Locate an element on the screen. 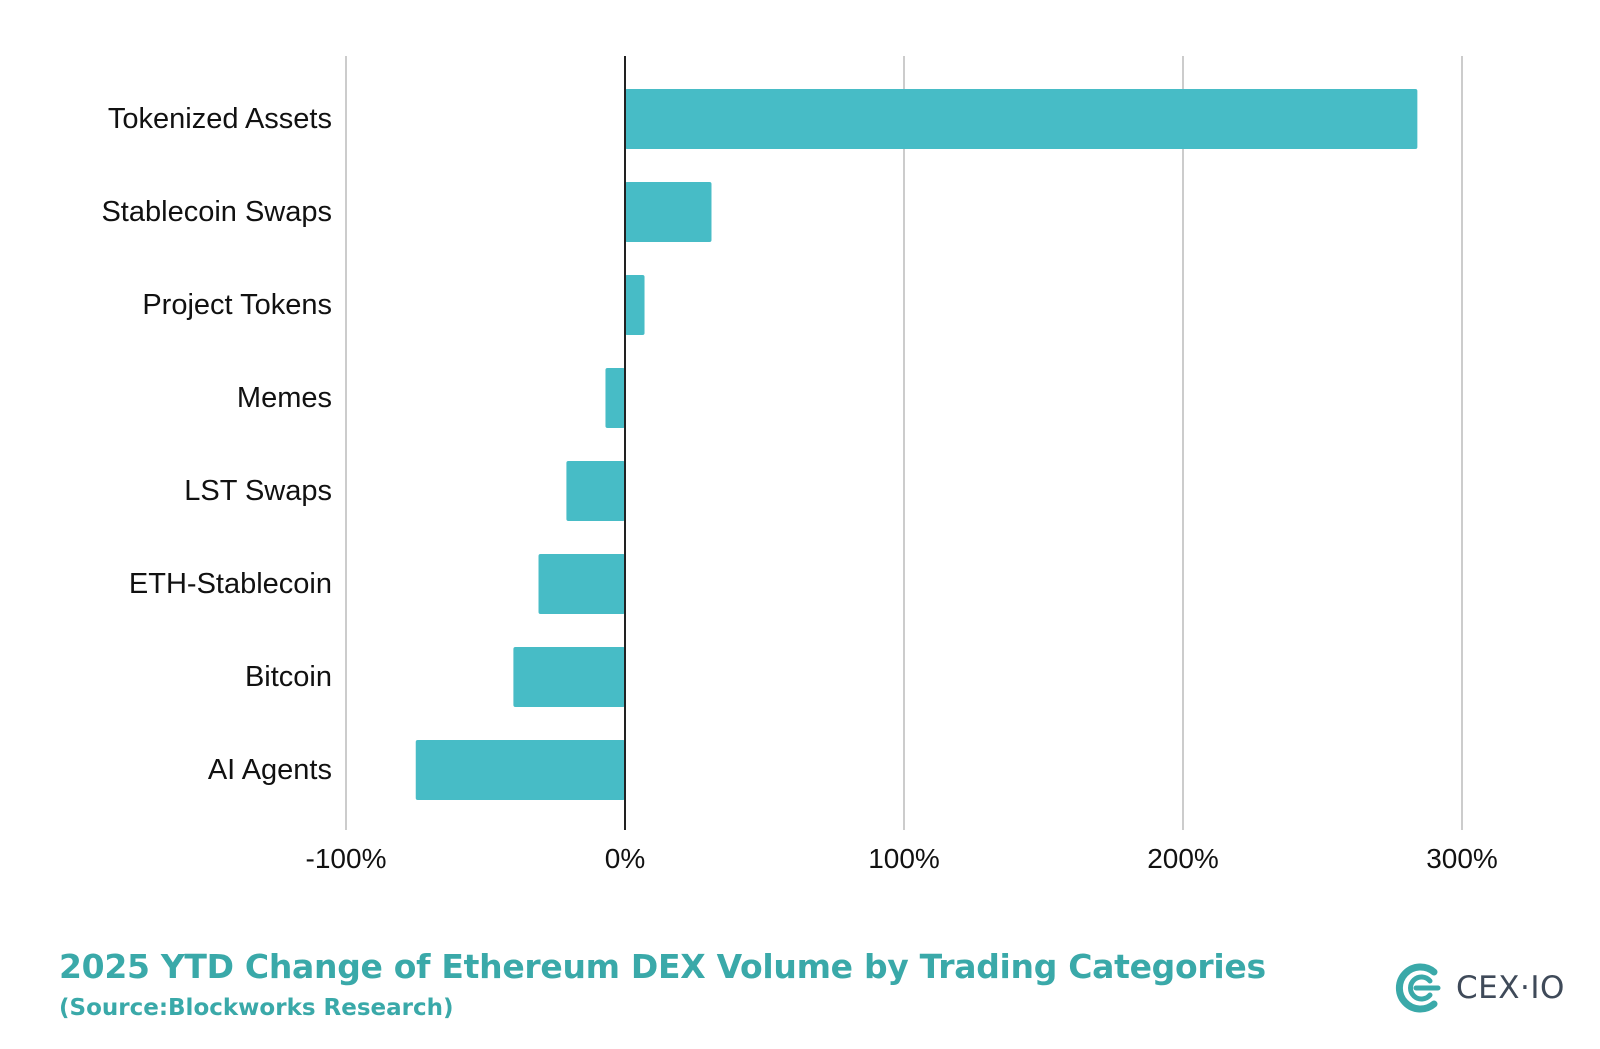  category-label: Tokenized Assets is located at coordinates (220, 119).